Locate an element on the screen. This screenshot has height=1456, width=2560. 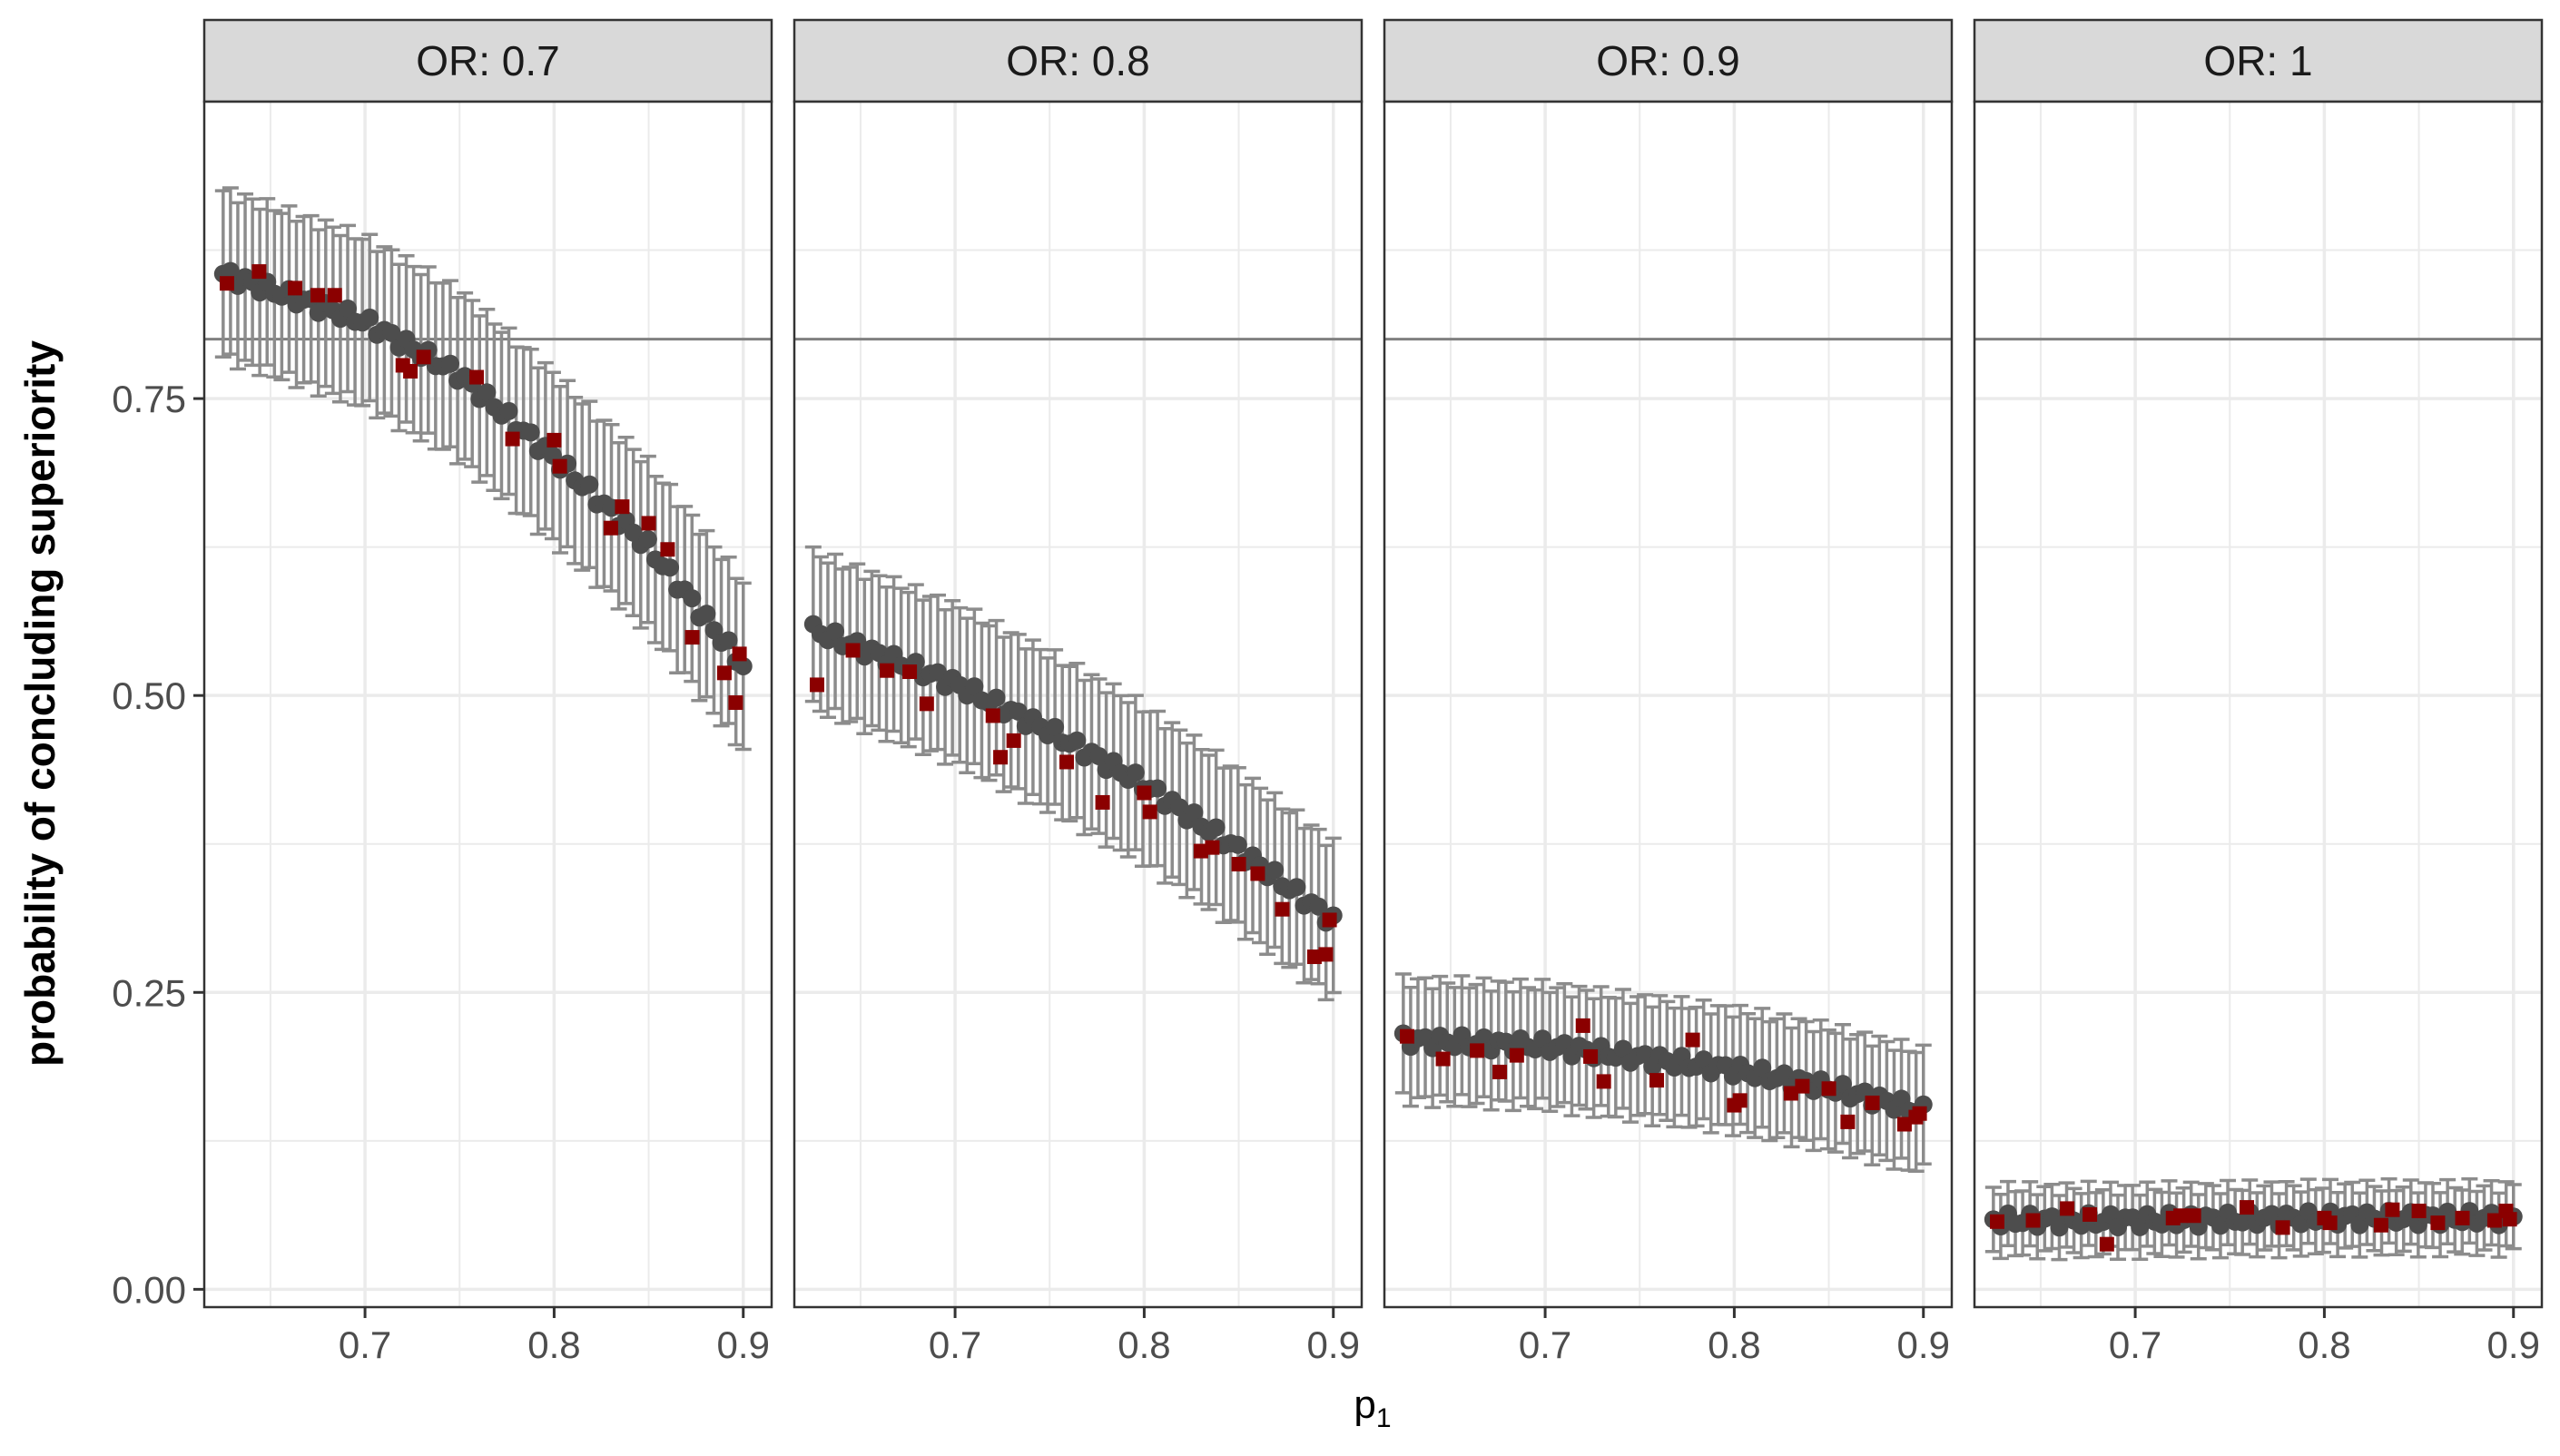
y-tick-label: 0.50 is located at coordinates (149, 696).